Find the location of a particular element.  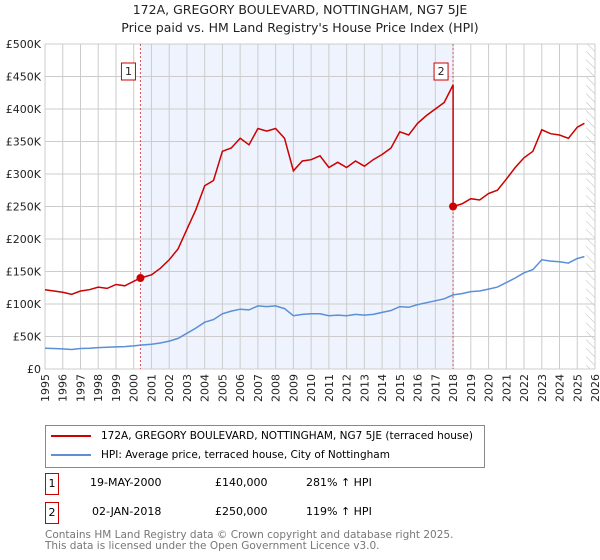

transaction-date: 02-JAN-2018 is located at coordinates (127, 511).